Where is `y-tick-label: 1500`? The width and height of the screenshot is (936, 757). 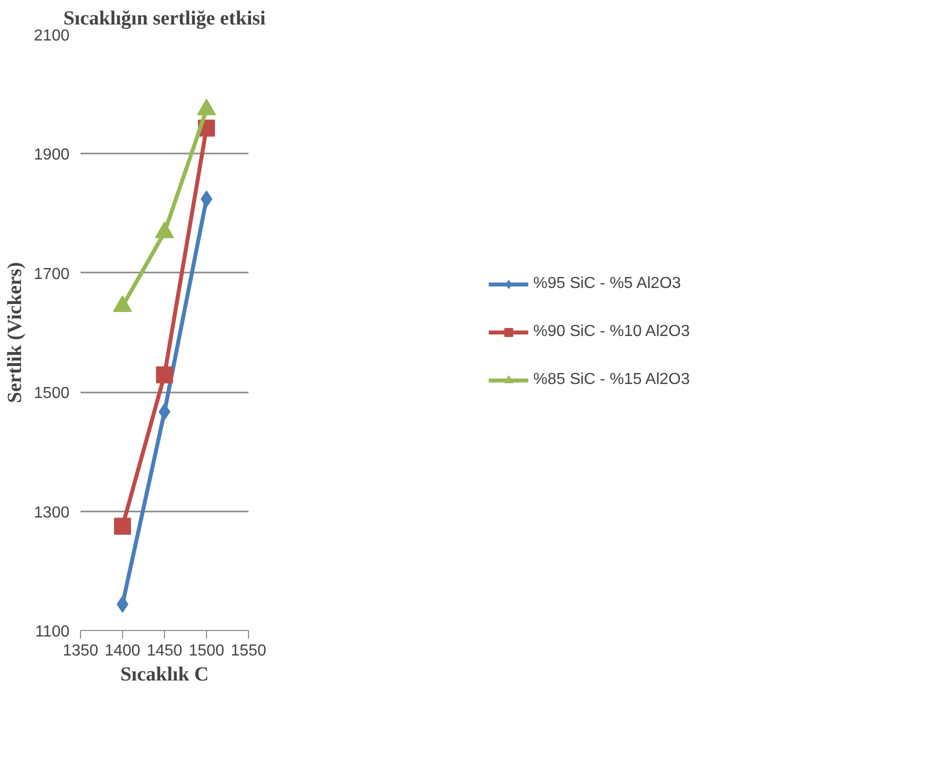 y-tick-label: 1500 is located at coordinates (52, 393).